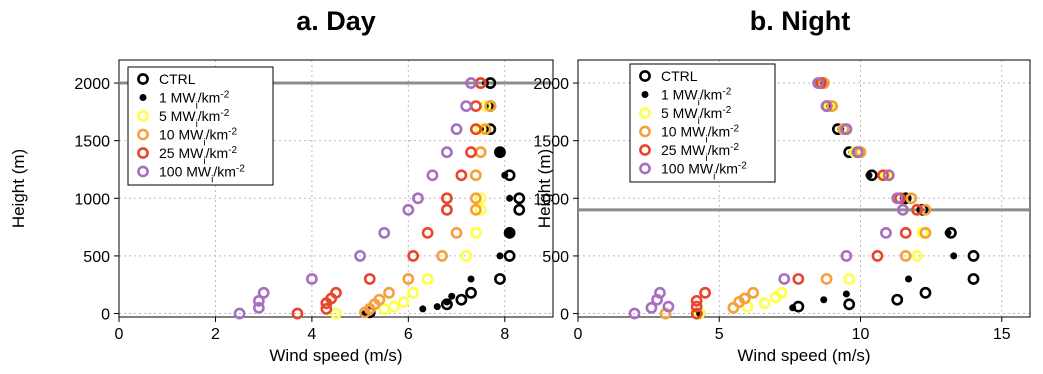 The width and height of the screenshot is (1043, 374). Describe the element at coordinates (311, 334) in the screenshot. I see `x-tick-label: 4` at that location.